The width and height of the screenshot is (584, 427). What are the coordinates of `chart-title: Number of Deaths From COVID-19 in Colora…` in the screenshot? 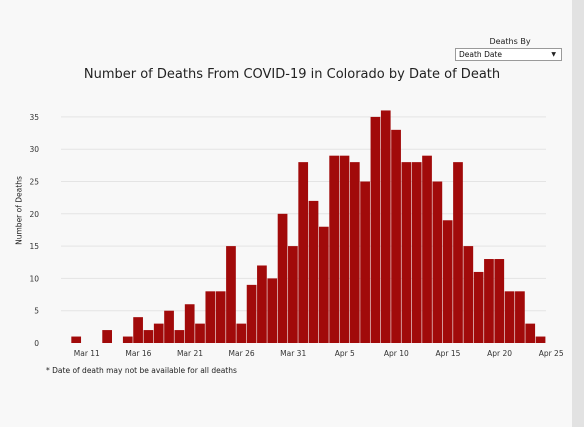 It's located at (292, 74).